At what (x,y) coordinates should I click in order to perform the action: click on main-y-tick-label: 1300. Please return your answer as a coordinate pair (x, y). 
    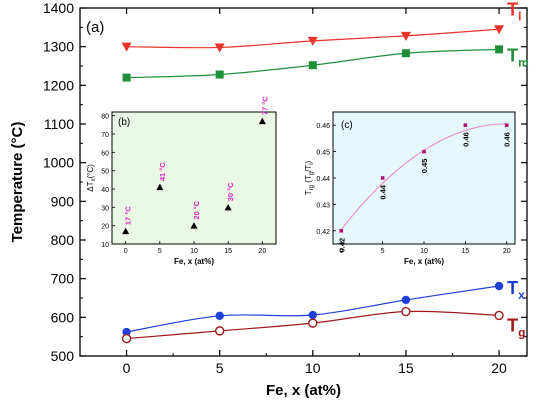
    Looking at the image, I should click on (58, 47).